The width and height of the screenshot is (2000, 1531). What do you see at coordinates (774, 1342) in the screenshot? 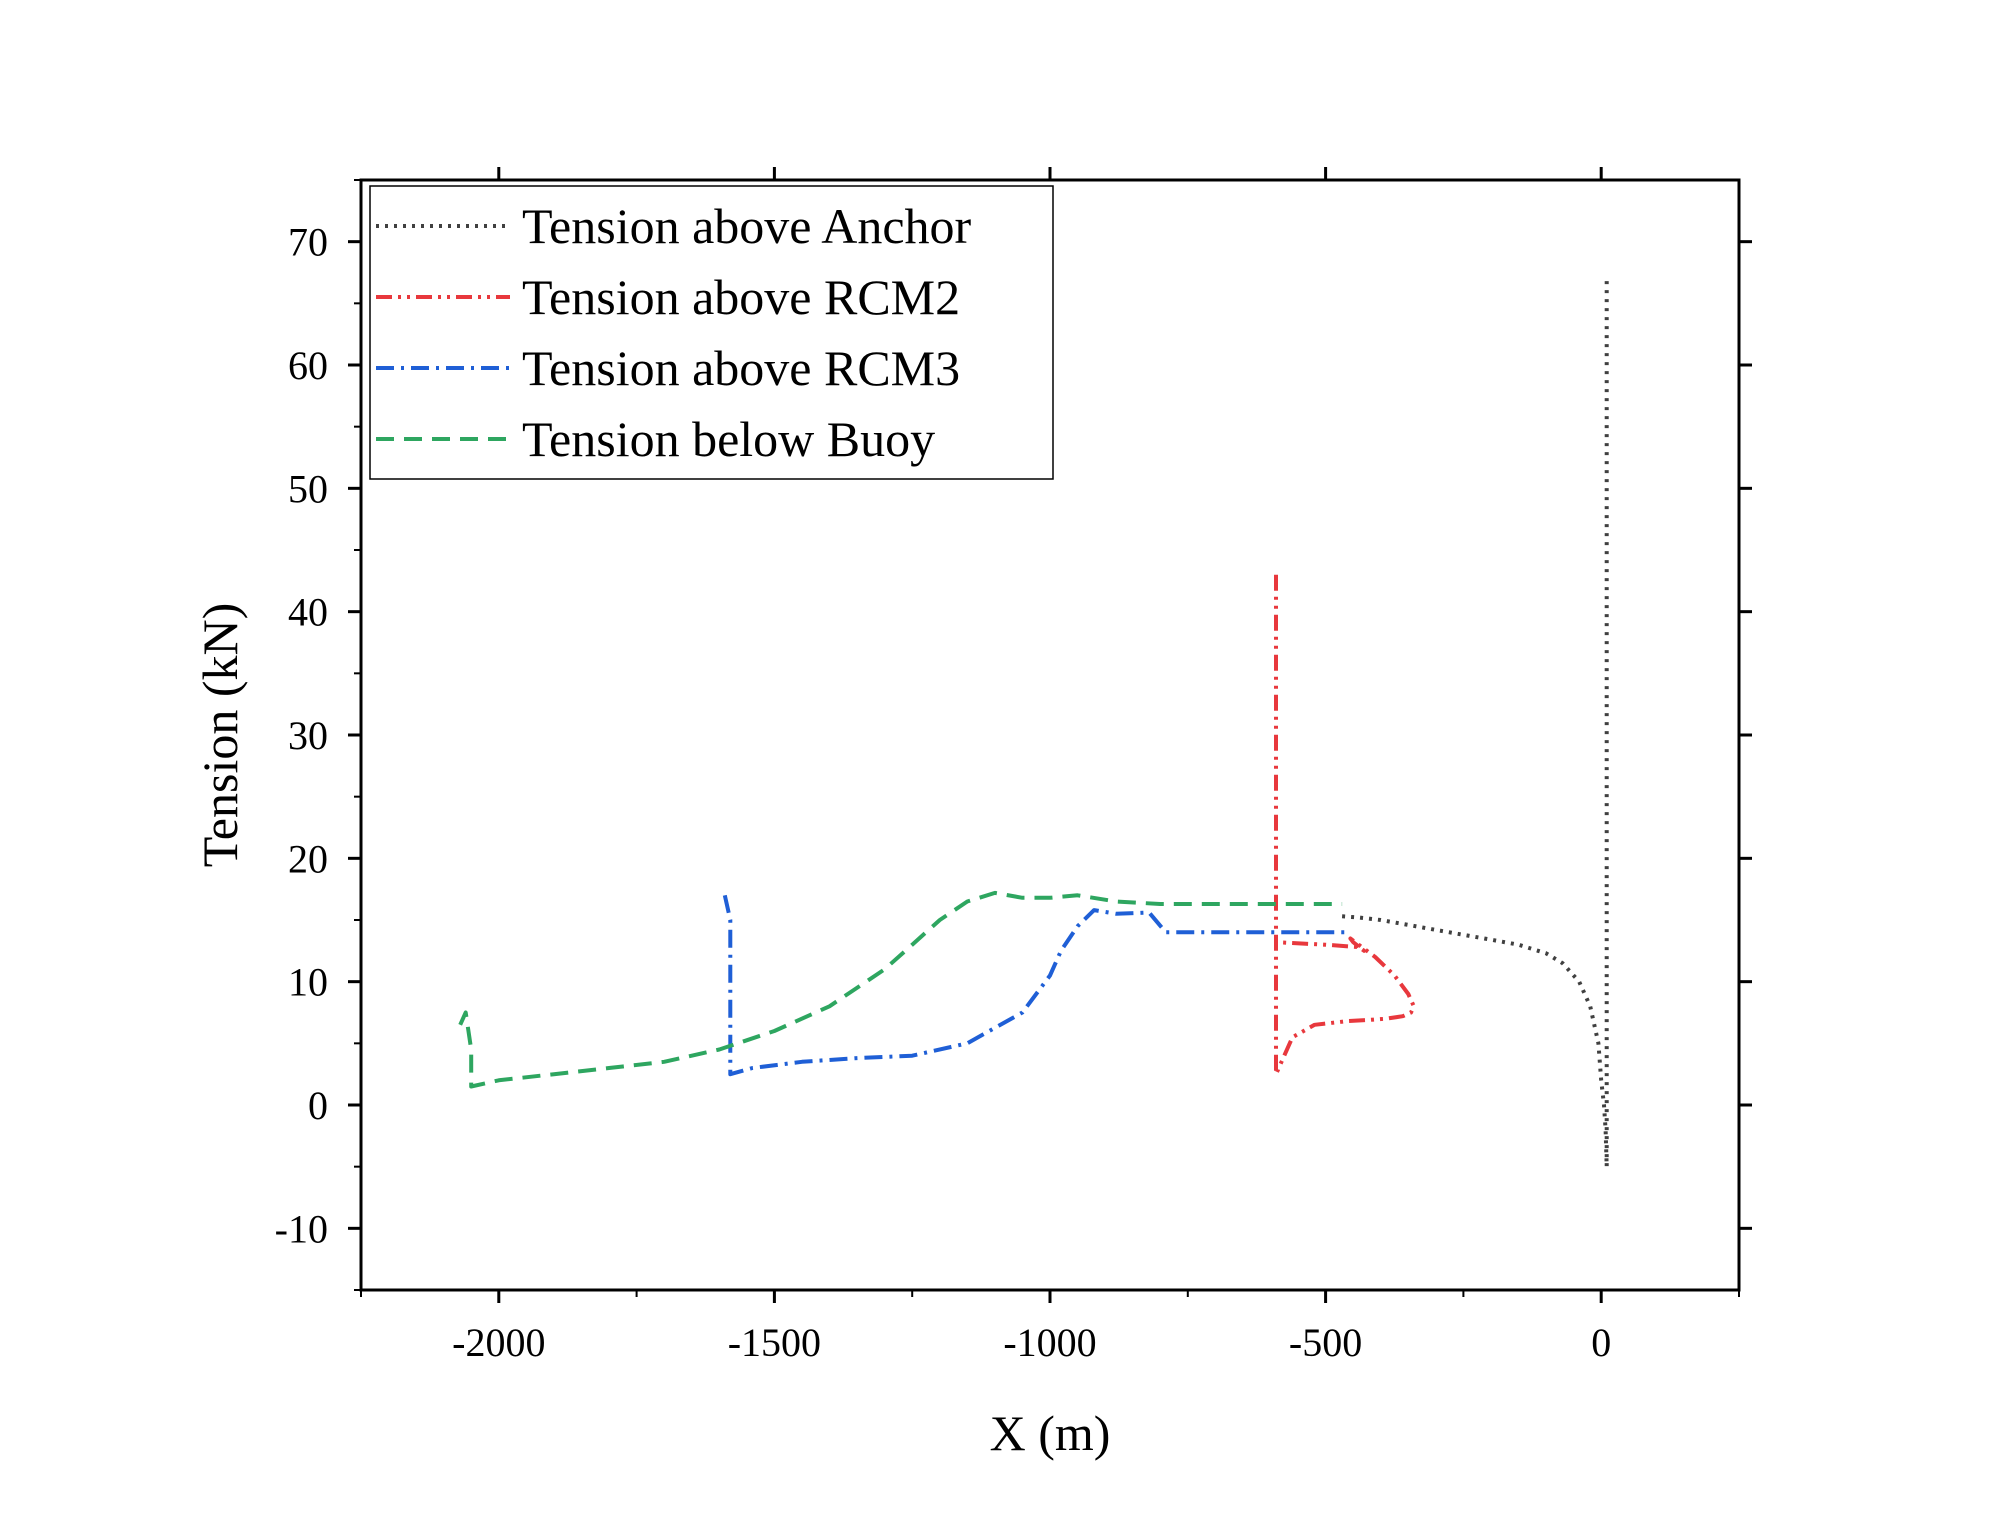
I see `x-tick-label: -1500` at bounding box center [774, 1342].